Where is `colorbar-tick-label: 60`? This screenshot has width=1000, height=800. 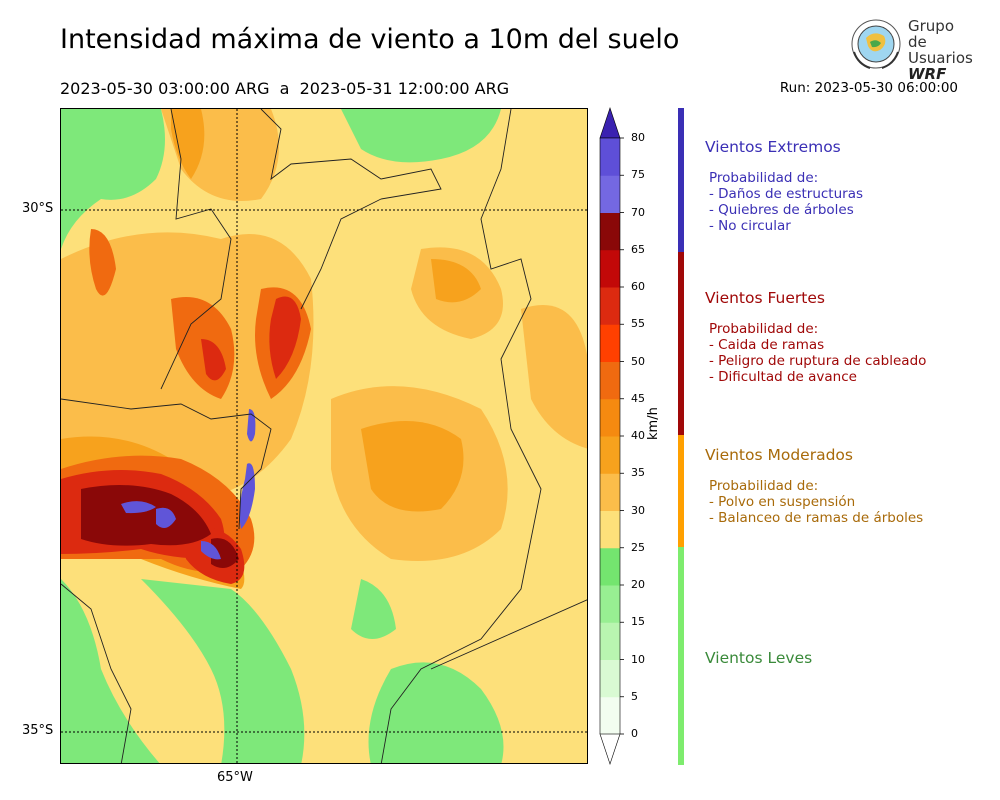 colorbar-tick-label: 60 is located at coordinates (638, 286).